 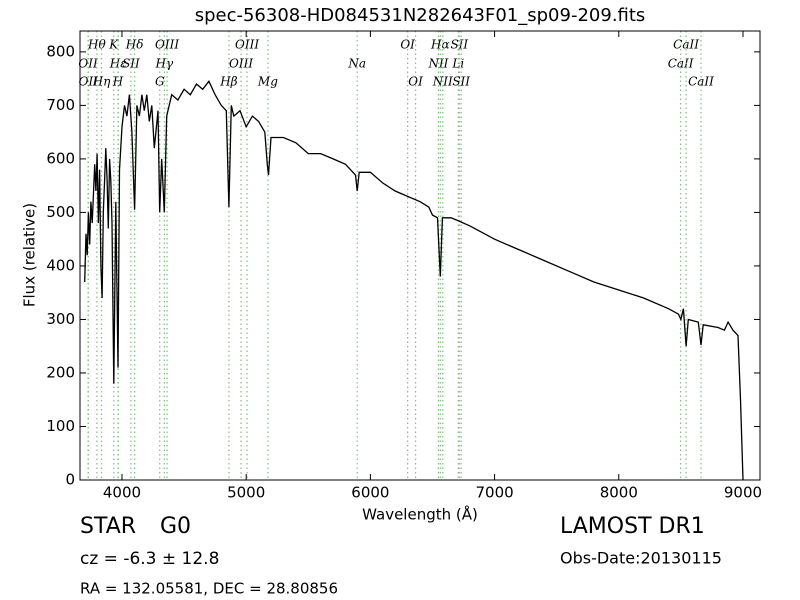 I want to click on spectral-line-label: Hθ, so click(x=96, y=45).